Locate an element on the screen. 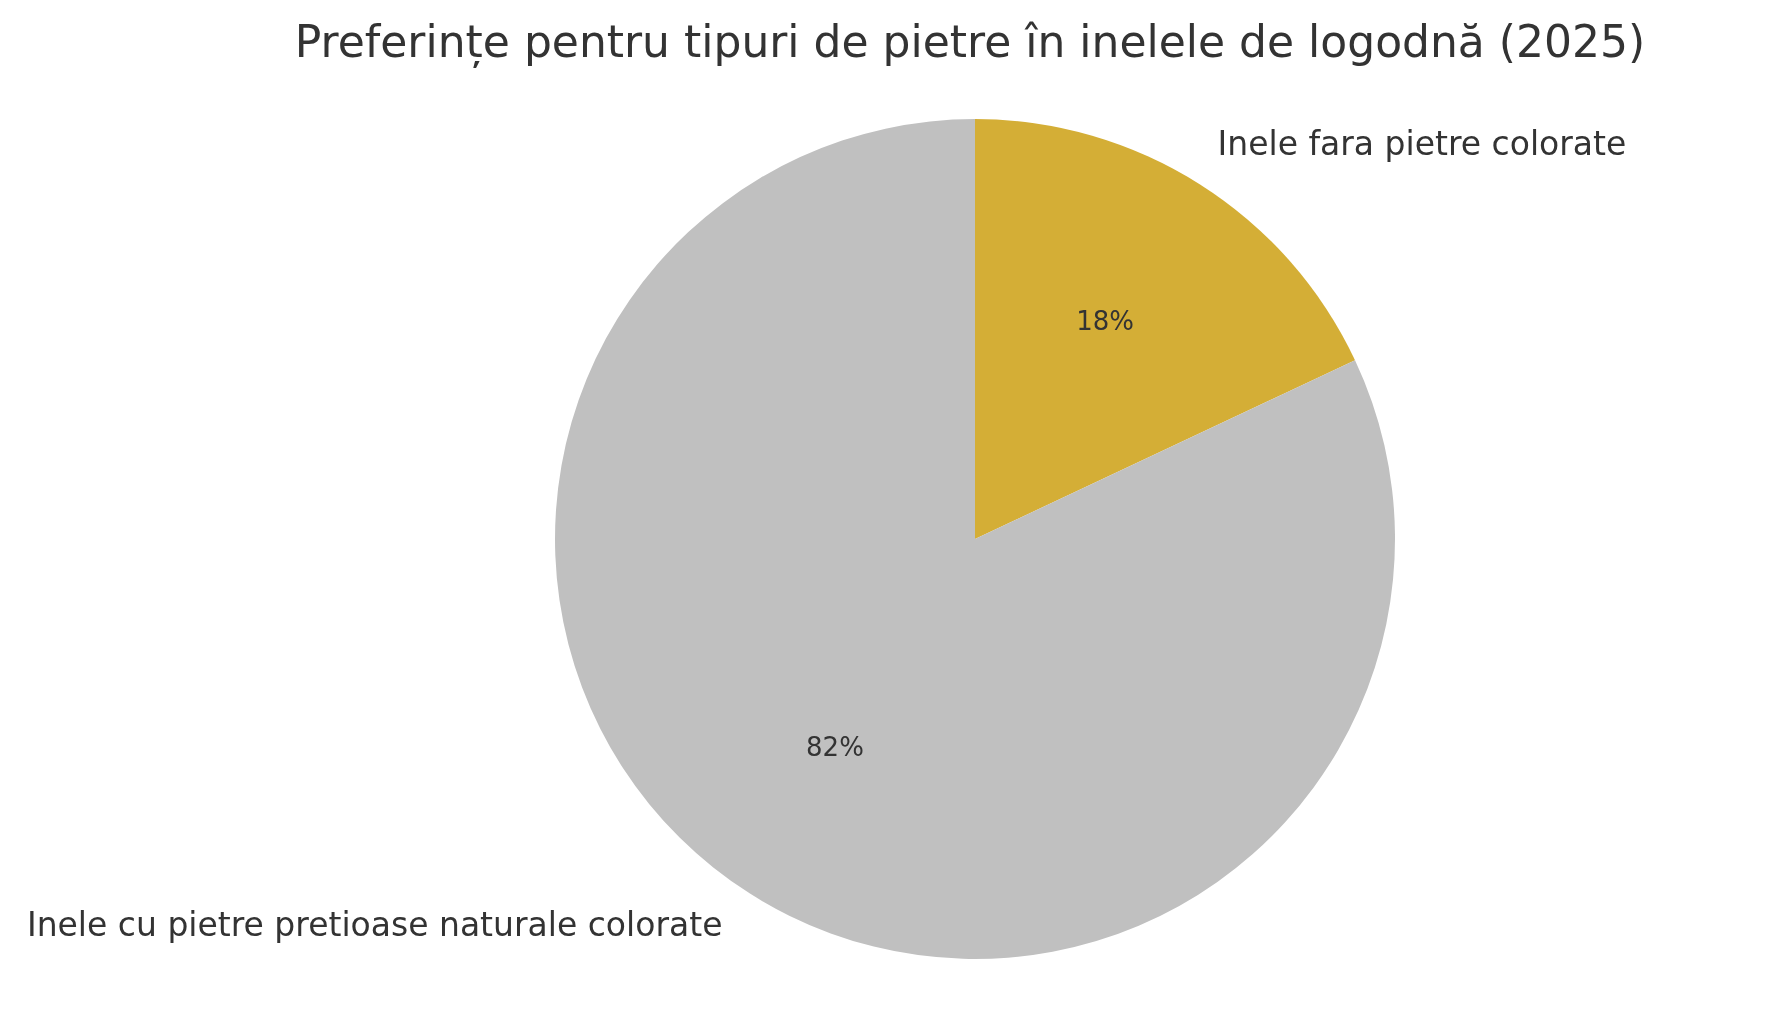 Image resolution: width=1765 pixels, height=1016 pixels. data-label: 82% is located at coordinates (835, 746).